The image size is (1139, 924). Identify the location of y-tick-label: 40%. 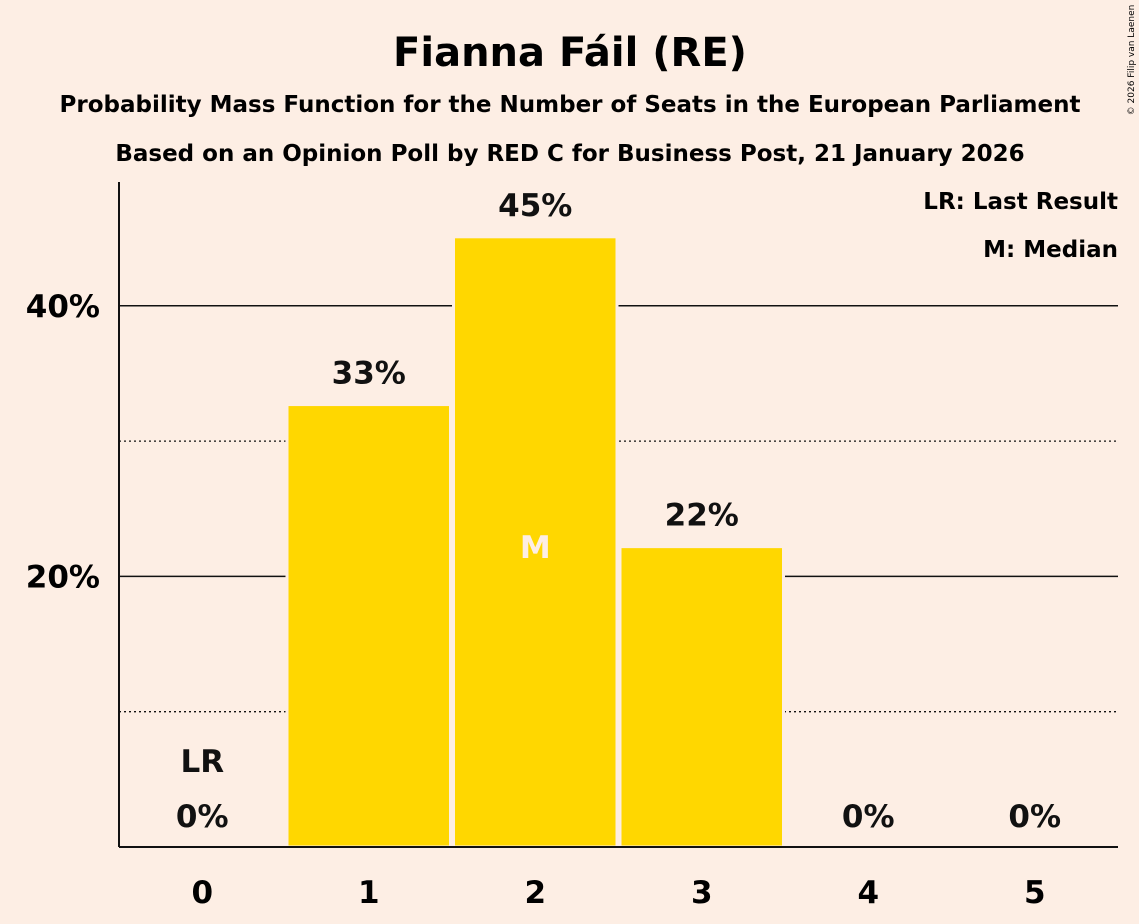
(63, 307).